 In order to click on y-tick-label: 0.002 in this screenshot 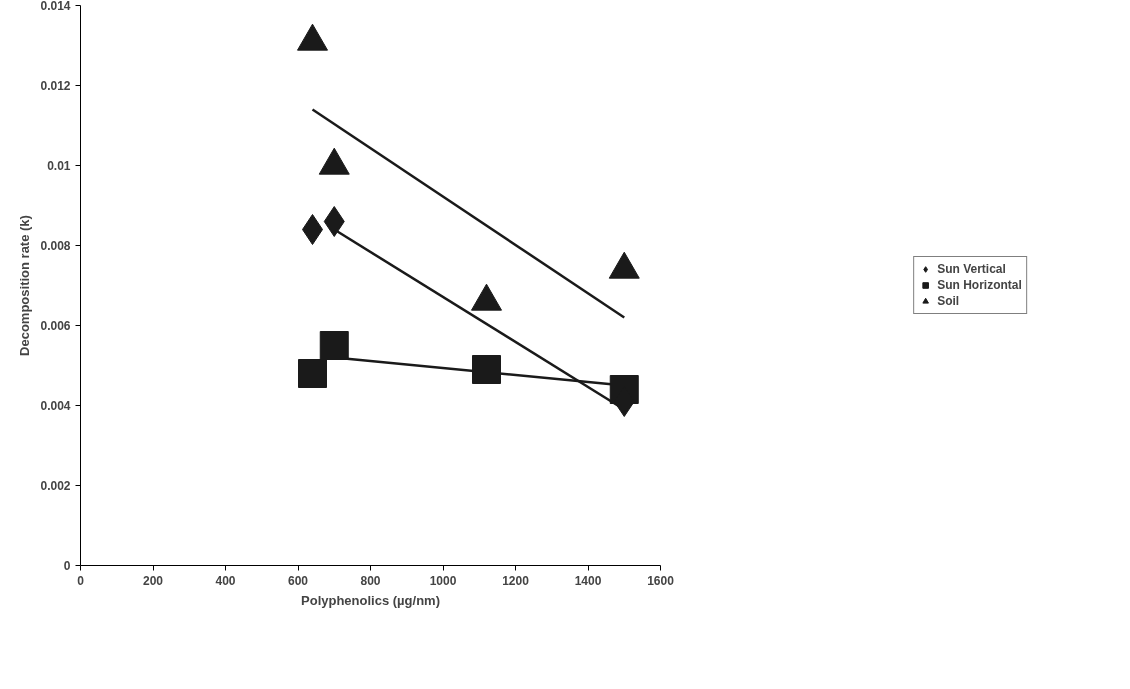, I will do `click(55, 486)`.